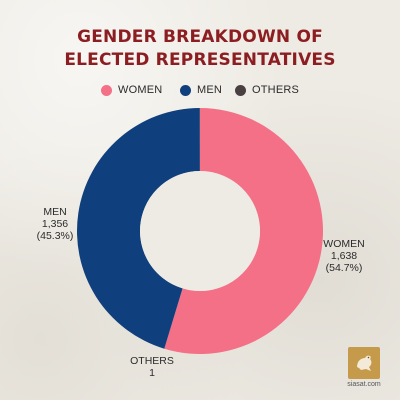 The width and height of the screenshot is (400, 400). What do you see at coordinates (152, 361) in the screenshot?
I see `slice-name-others: OTHERS` at bounding box center [152, 361].